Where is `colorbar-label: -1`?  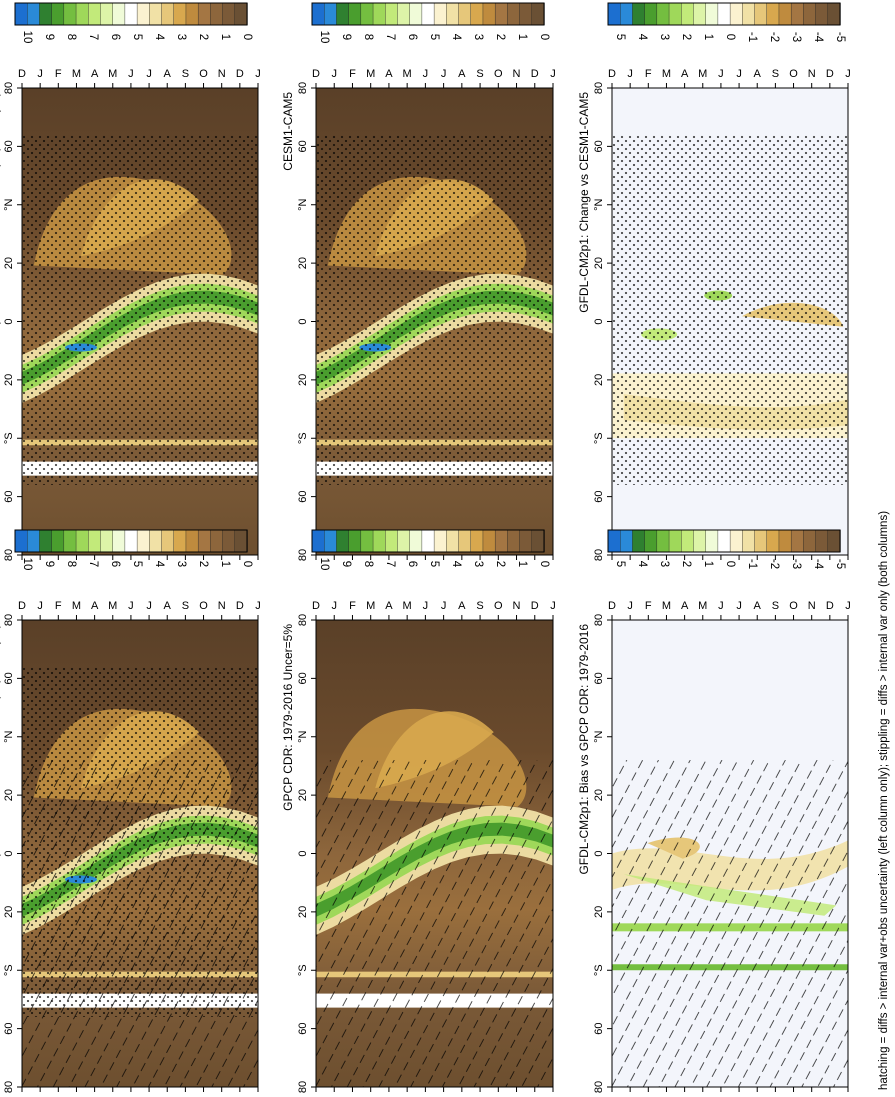 colorbar-label: -1 is located at coordinates (752, 564).